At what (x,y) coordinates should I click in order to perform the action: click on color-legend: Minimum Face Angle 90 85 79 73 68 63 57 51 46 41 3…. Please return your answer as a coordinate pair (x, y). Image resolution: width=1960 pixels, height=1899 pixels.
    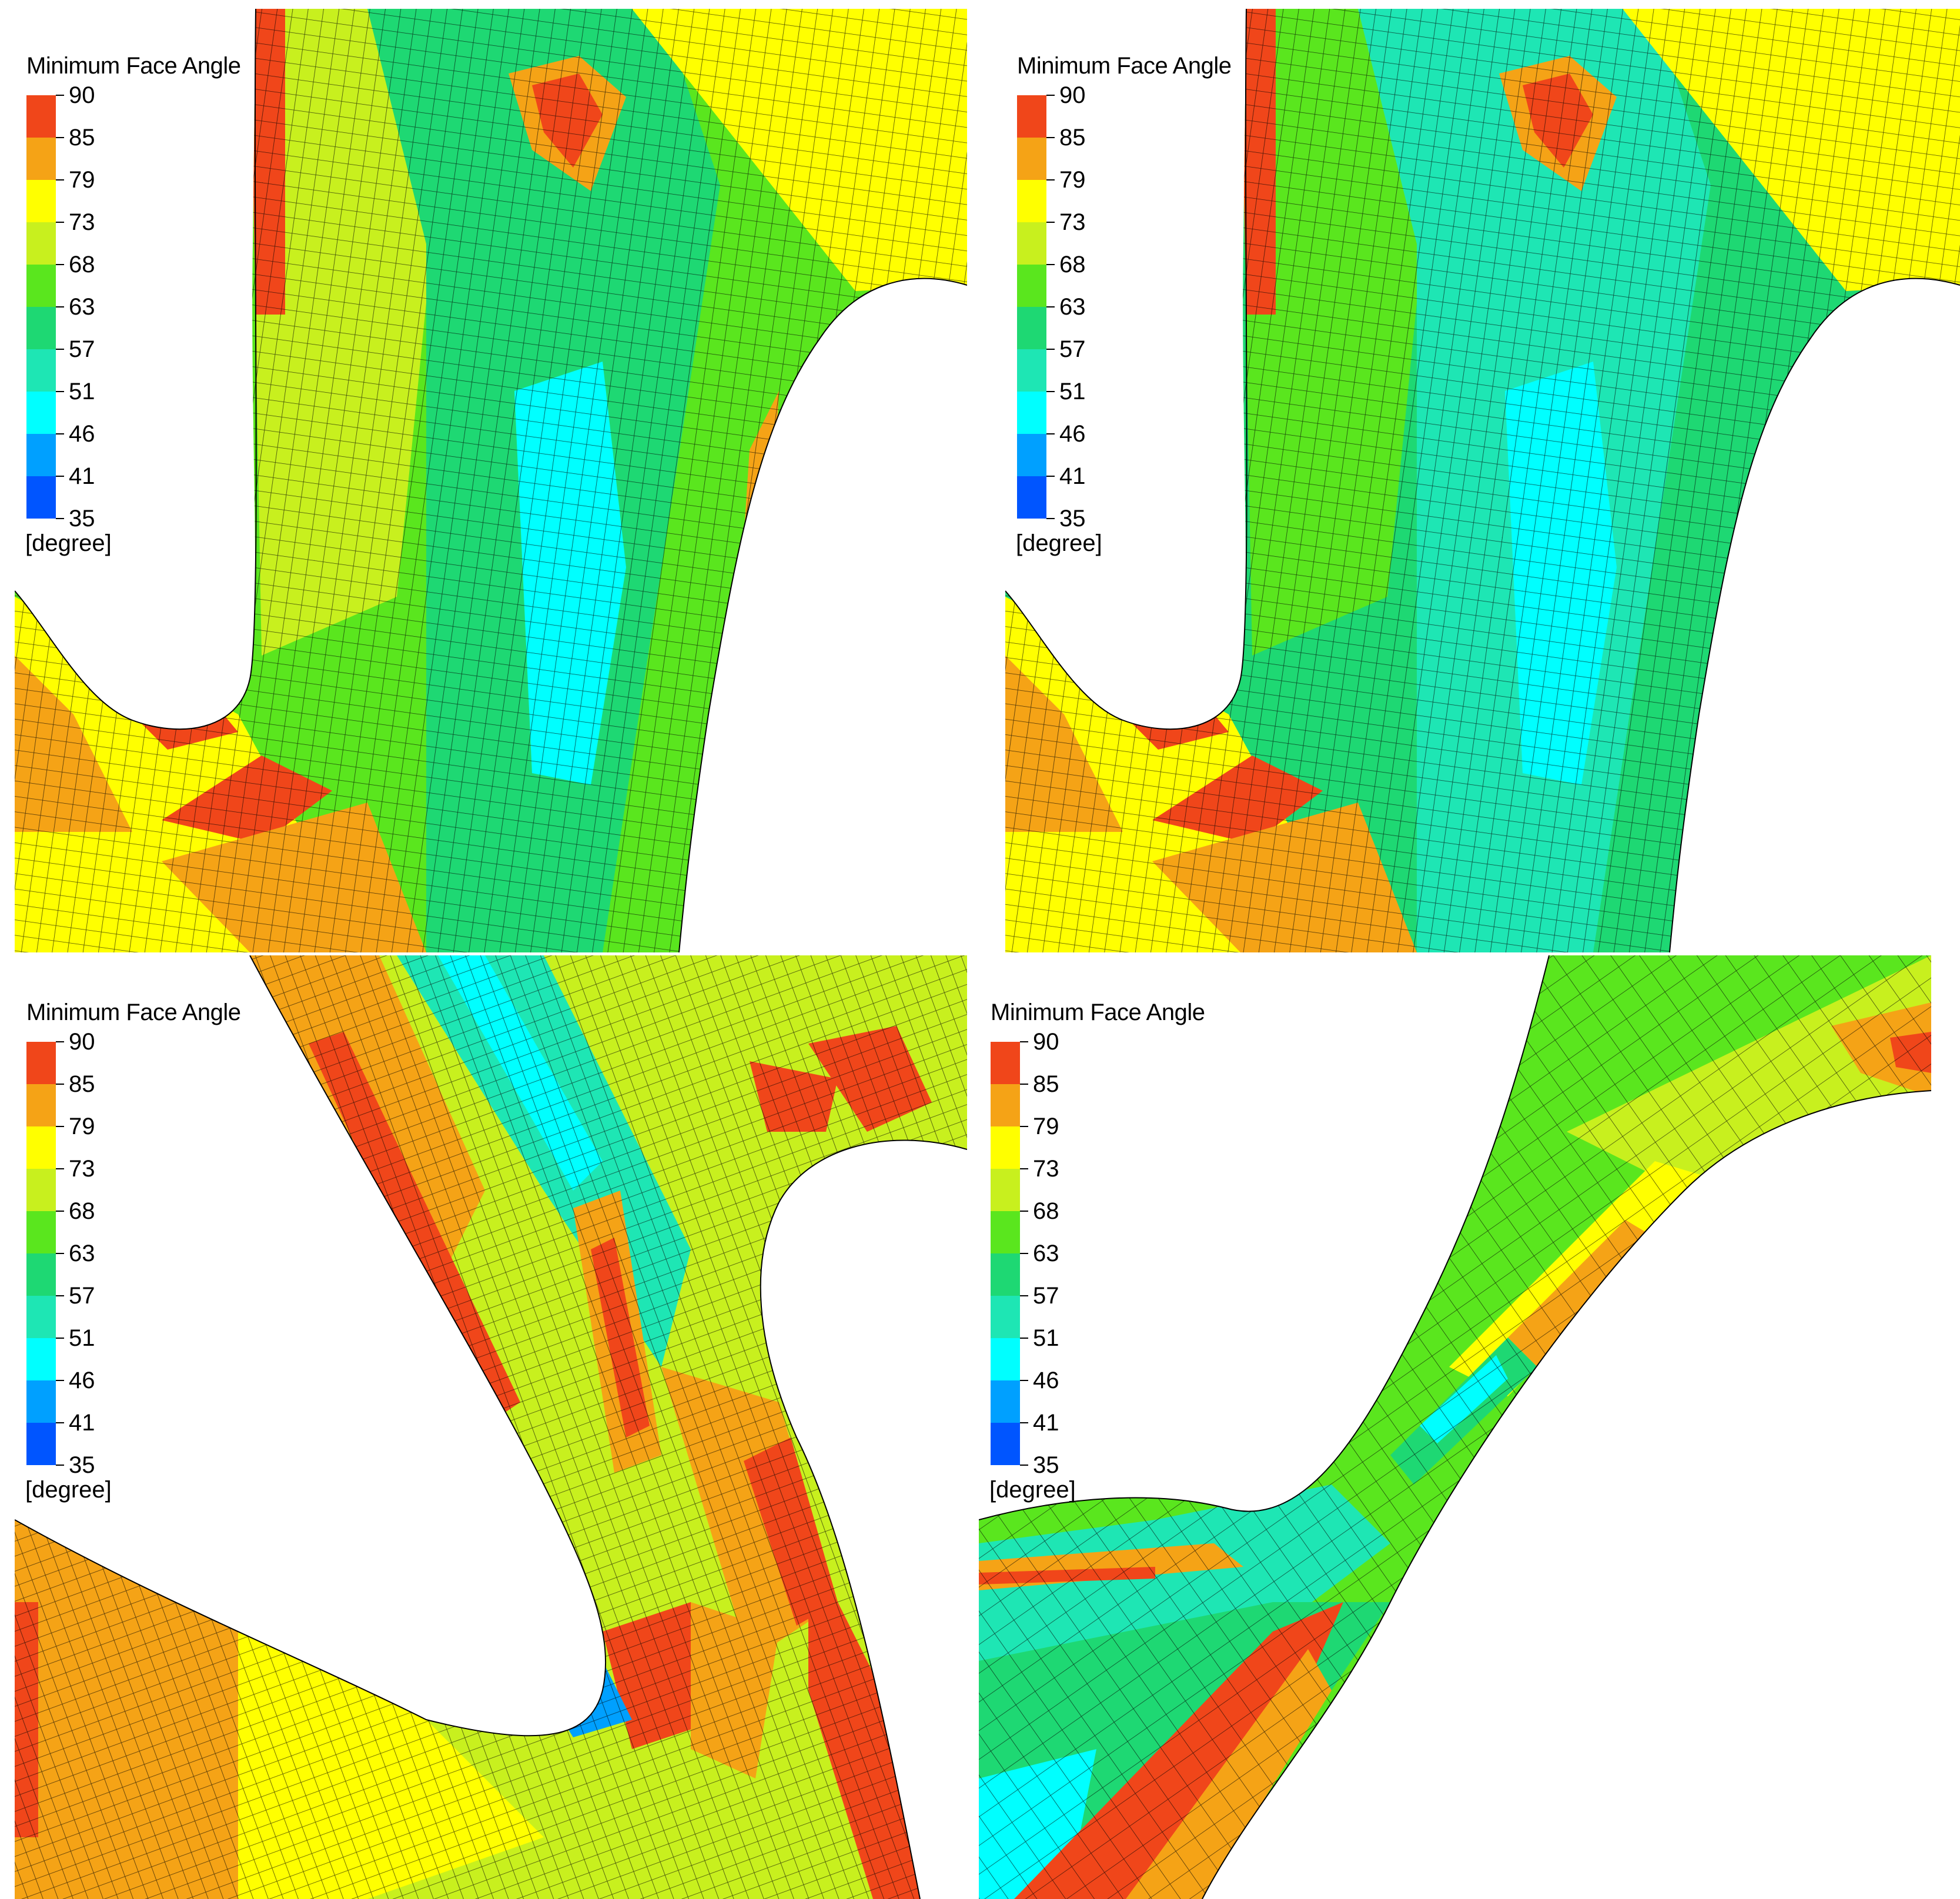
    Looking at the image, I should click on (1134, 306).